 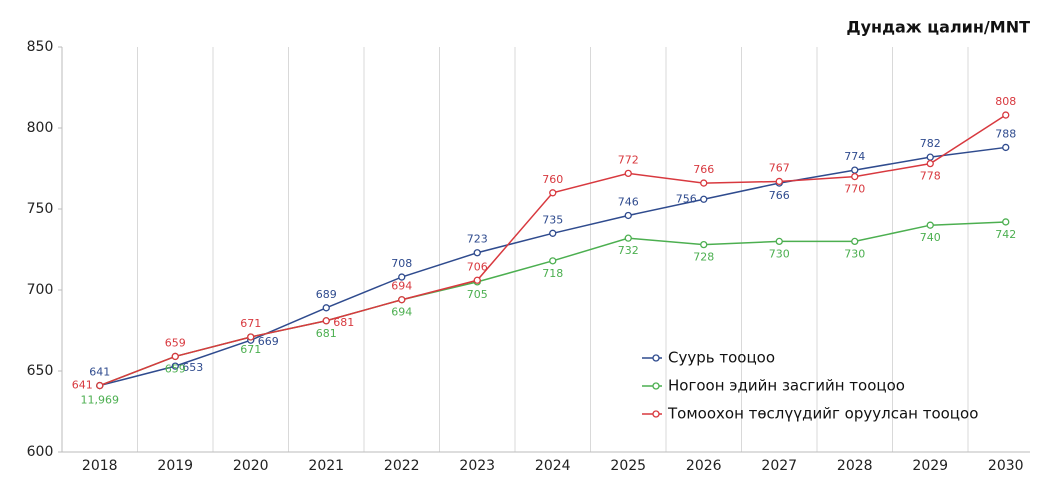 What do you see at coordinates (1005, 234) in the screenshot?
I see `data-label: 742` at bounding box center [1005, 234].